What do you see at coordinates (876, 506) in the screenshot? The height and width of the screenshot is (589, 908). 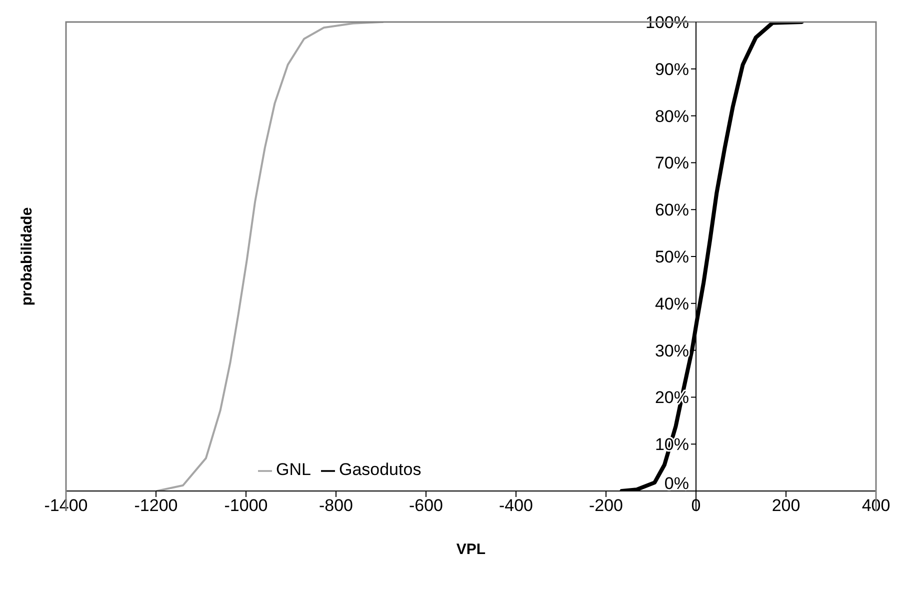 I see `x-tick-label: 400` at bounding box center [876, 506].